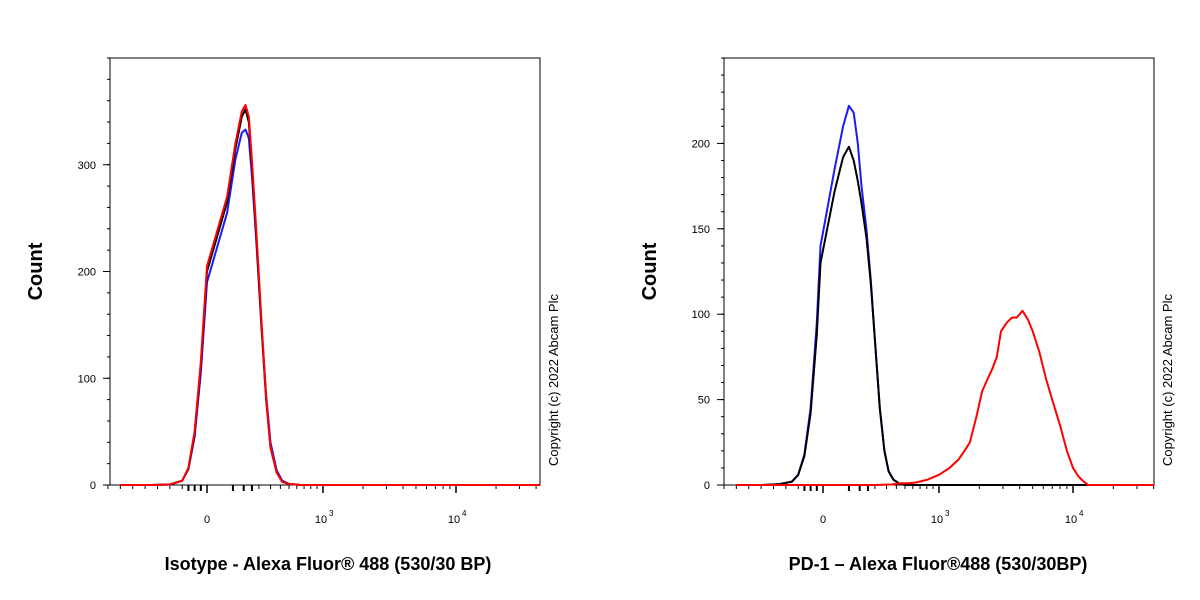  I want to click on y-tick-label: 50, so click(704, 401).